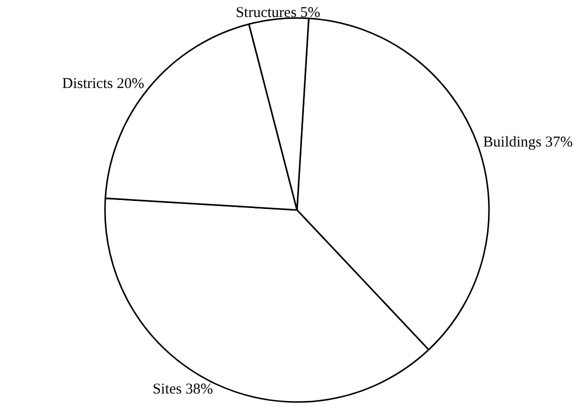  What do you see at coordinates (278, 12) in the screenshot?
I see `slice-label: Structures 5%` at bounding box center [278, 12].